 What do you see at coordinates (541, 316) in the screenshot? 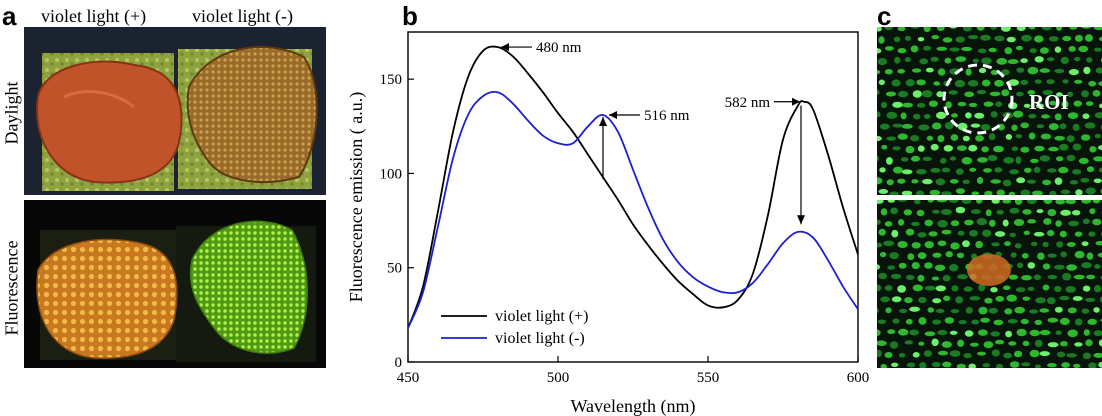
I see `legend-label-violet-plus: violet light (+)` at bounding box center [541, 316].